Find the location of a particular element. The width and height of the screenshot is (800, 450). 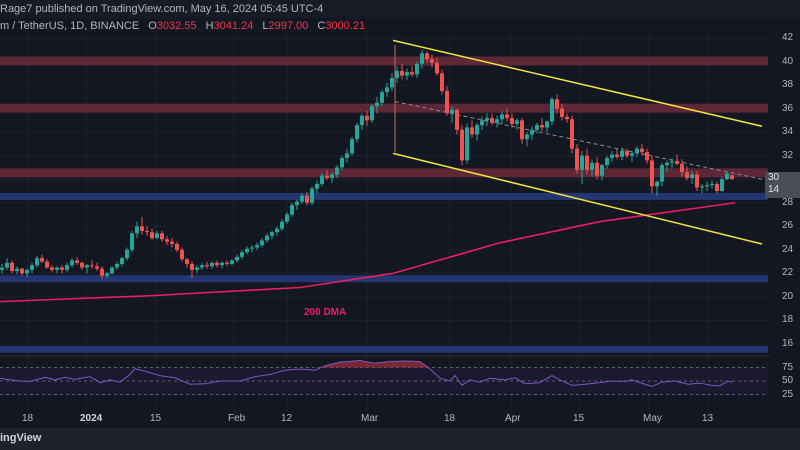

price-tick-label: 18 is located at coordinates (788, 320).